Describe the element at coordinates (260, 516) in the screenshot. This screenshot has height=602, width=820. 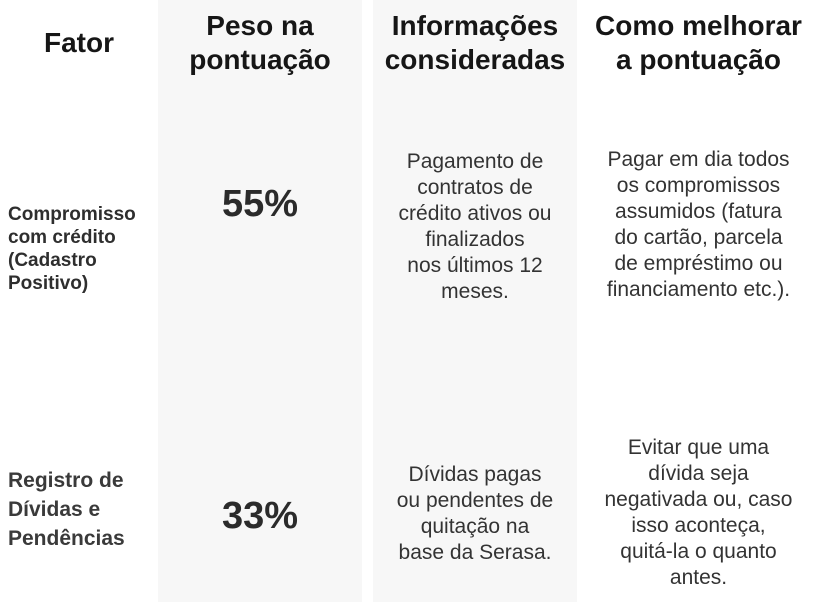
I see `row2-weight-percentage: 33%` at that location.